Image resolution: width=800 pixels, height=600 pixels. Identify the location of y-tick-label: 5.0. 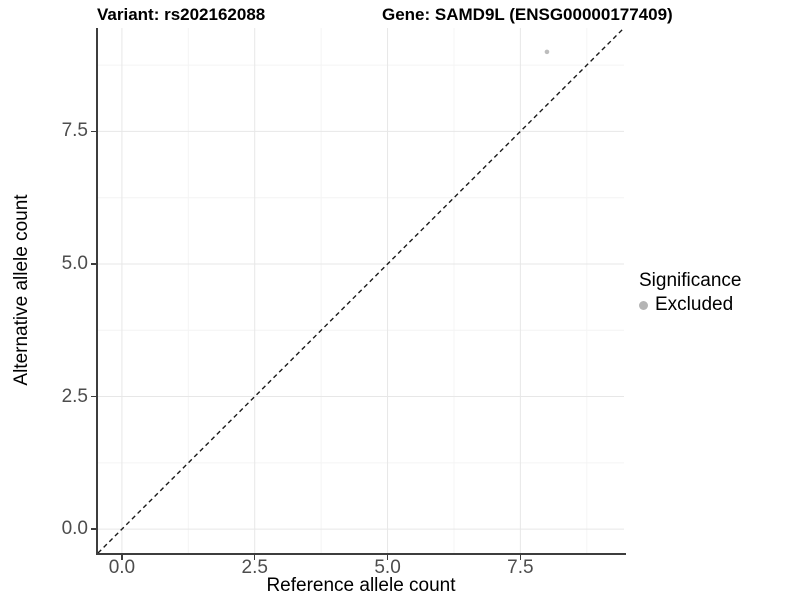
(74, 263).